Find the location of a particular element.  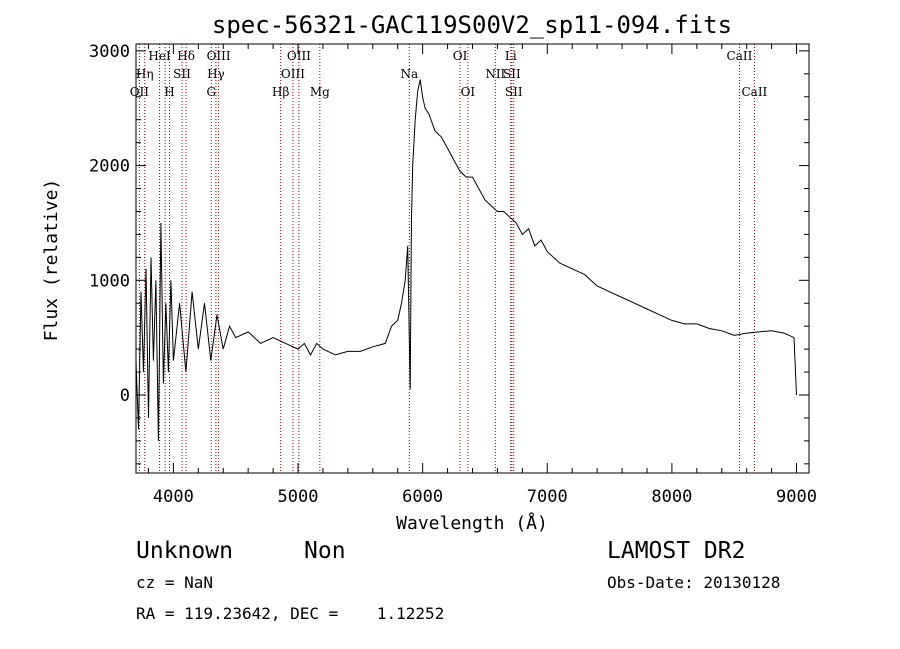

x-tick-label: 9000 is located at coordinates (796, 497).